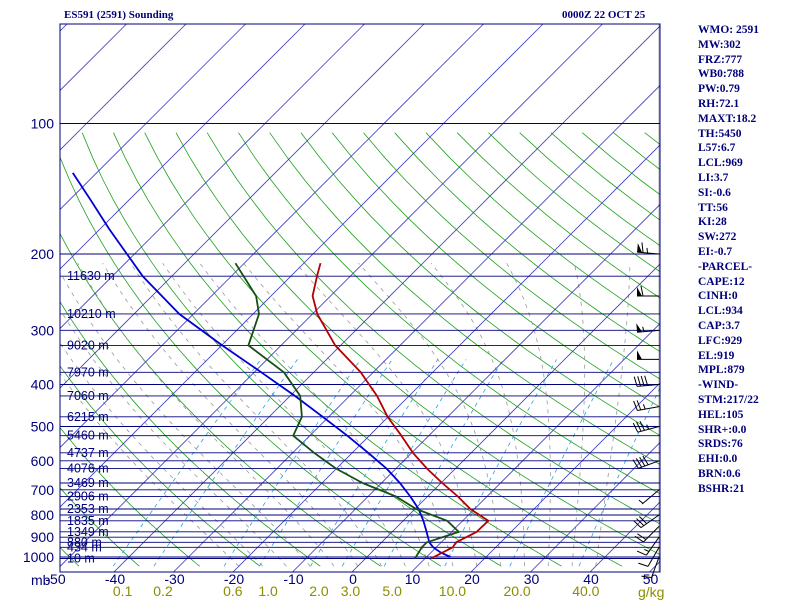  I want to click on height-level-label: 10210 m, so click(91, 314).